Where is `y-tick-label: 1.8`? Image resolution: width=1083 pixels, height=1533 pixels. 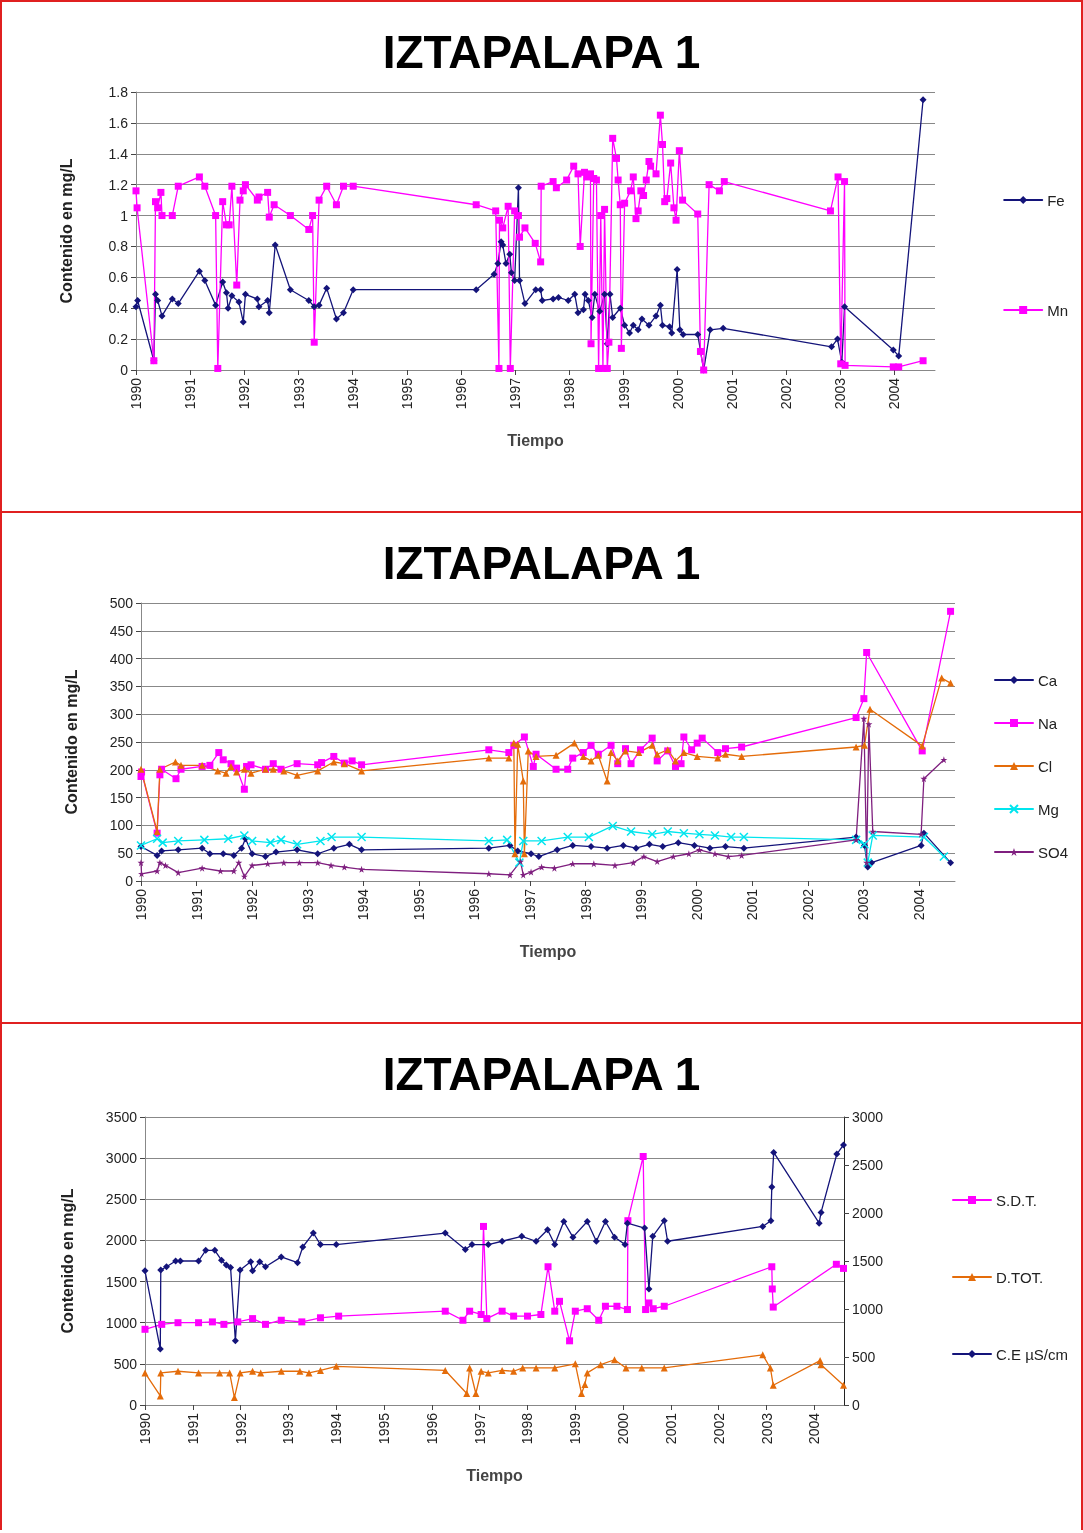
y-tick-label: 1.8 is located at coordinates (118, 92).